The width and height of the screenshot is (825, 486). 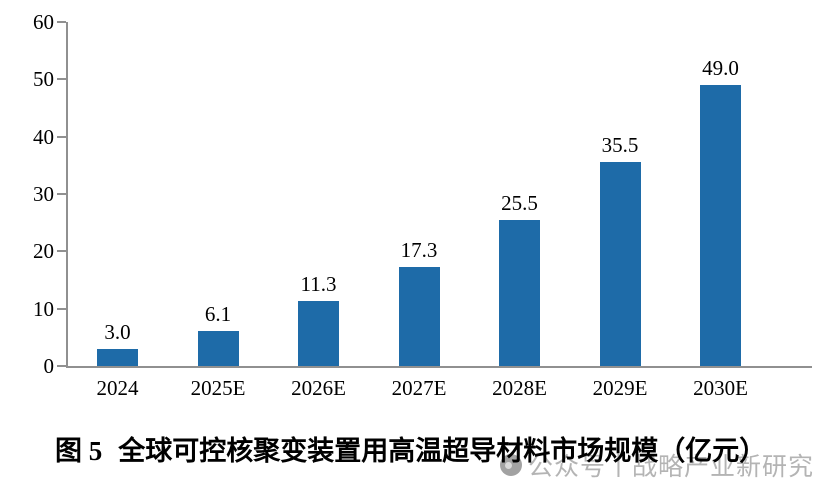 I want to click on bar-value-label: 3.0, so click(x=117, y=331).